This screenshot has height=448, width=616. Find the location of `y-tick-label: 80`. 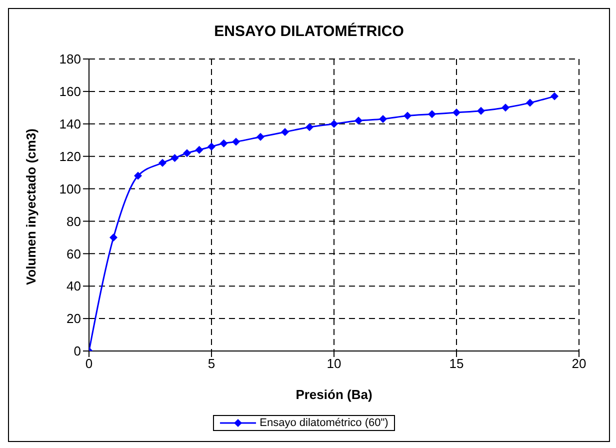

y-tick-label: 80 is located at coordinates (73, 221).